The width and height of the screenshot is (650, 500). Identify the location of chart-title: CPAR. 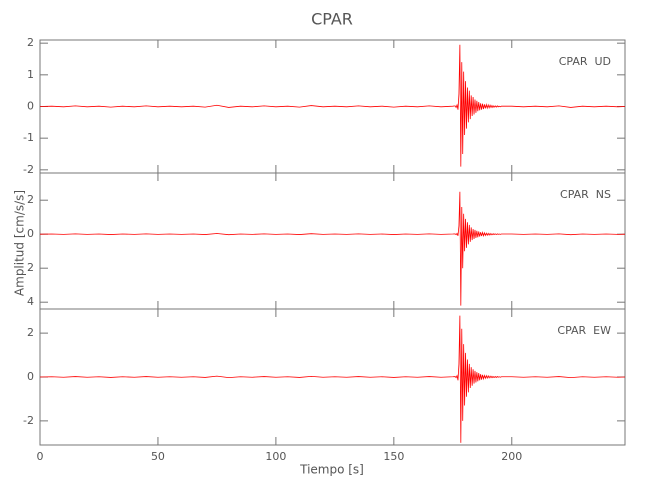
(332, 19).